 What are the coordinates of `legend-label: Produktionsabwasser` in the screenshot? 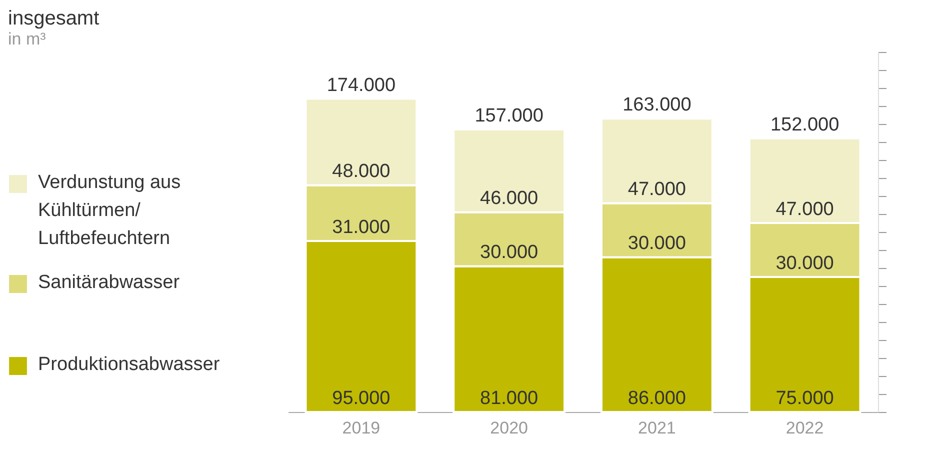 It's located at (129, 364).